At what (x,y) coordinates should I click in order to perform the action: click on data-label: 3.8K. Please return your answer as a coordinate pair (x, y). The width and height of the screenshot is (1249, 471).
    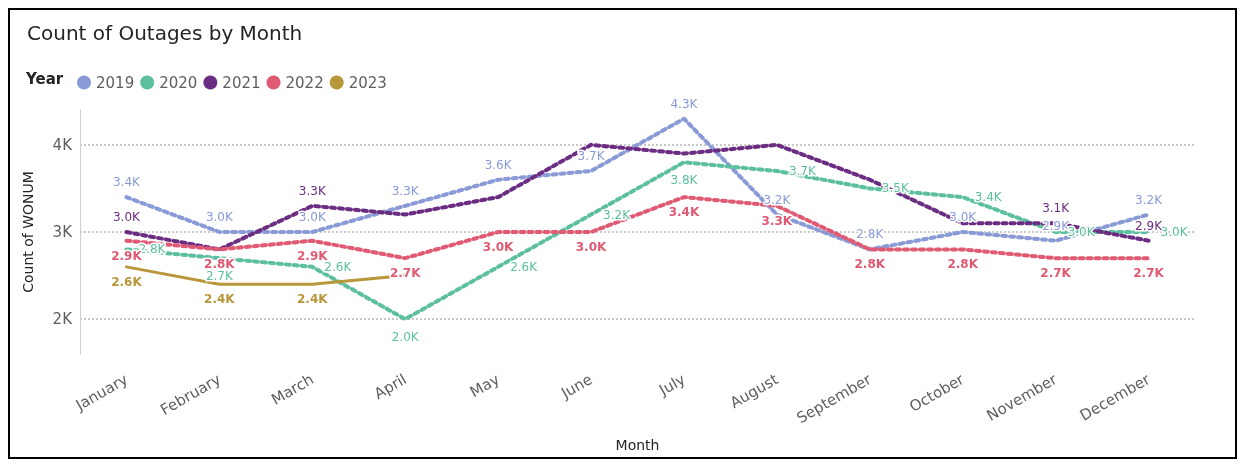
    Looking at the image, I should click on (684, 180).